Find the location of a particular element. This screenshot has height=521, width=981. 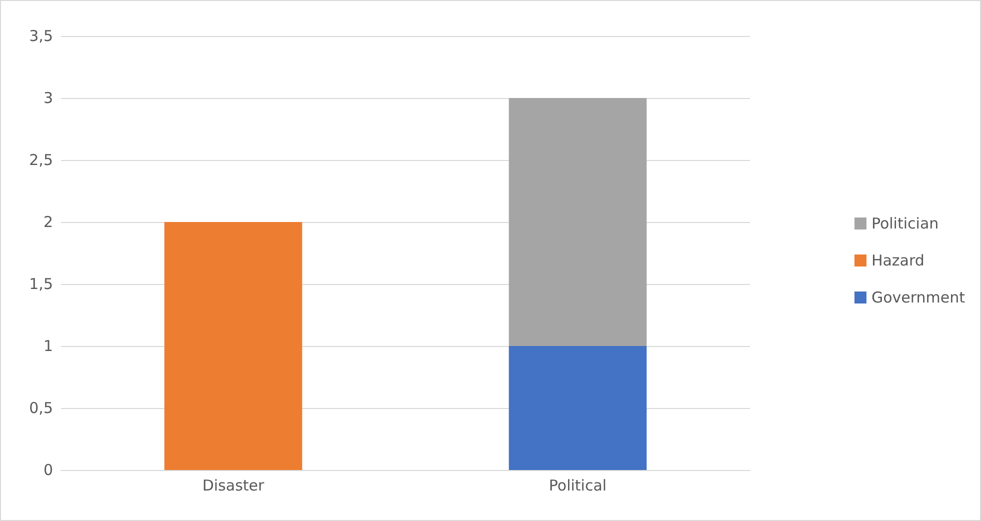

y-tick-label: 1,5 is located at coordinates (41, 284).